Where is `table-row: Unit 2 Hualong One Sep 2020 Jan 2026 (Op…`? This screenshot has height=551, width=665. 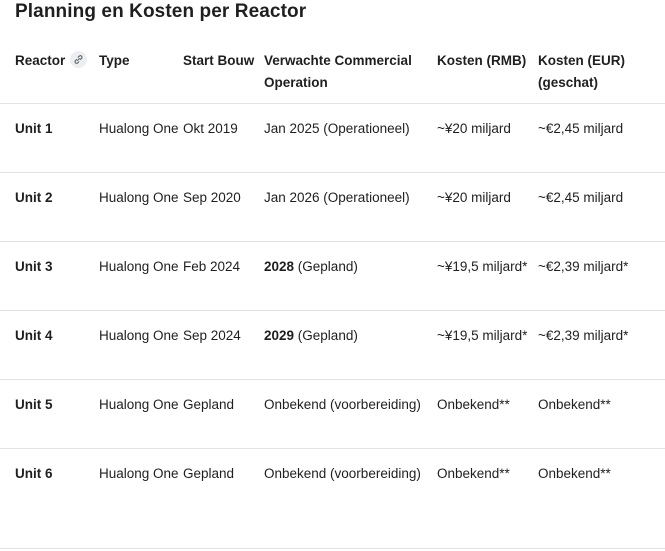
table-row: Unit 2 Hualong One Sep 2020 Jan 2026 (Op… is located at coordinates (332, 206).